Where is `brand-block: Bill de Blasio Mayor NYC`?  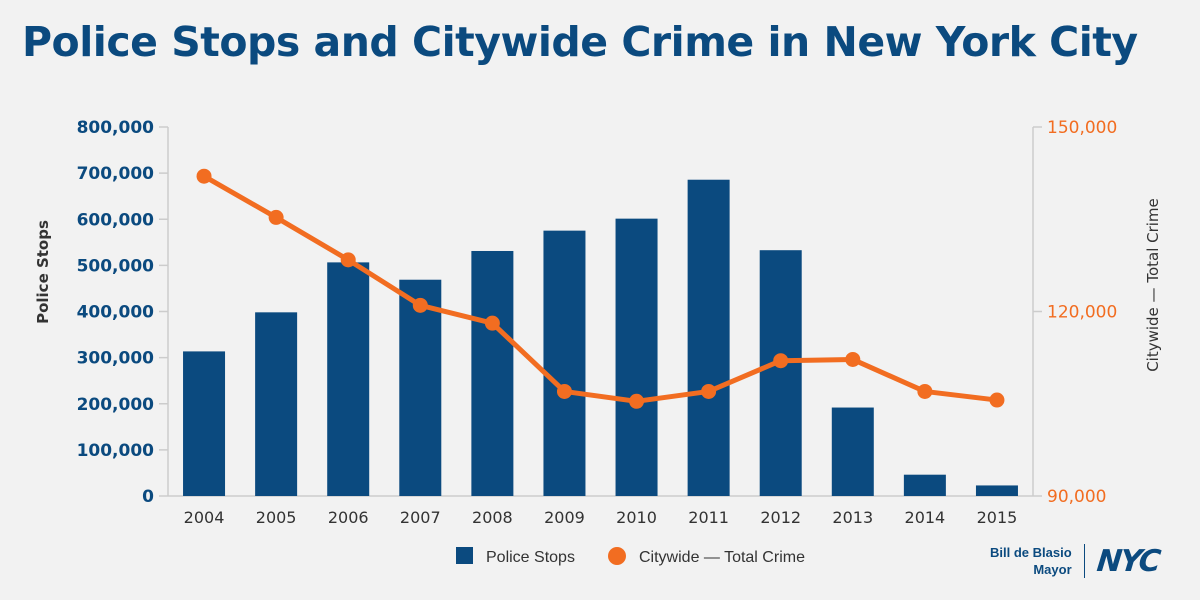
brand-block: Bill de Blasio Mayor NYC is located at coordinates (1075, 561).